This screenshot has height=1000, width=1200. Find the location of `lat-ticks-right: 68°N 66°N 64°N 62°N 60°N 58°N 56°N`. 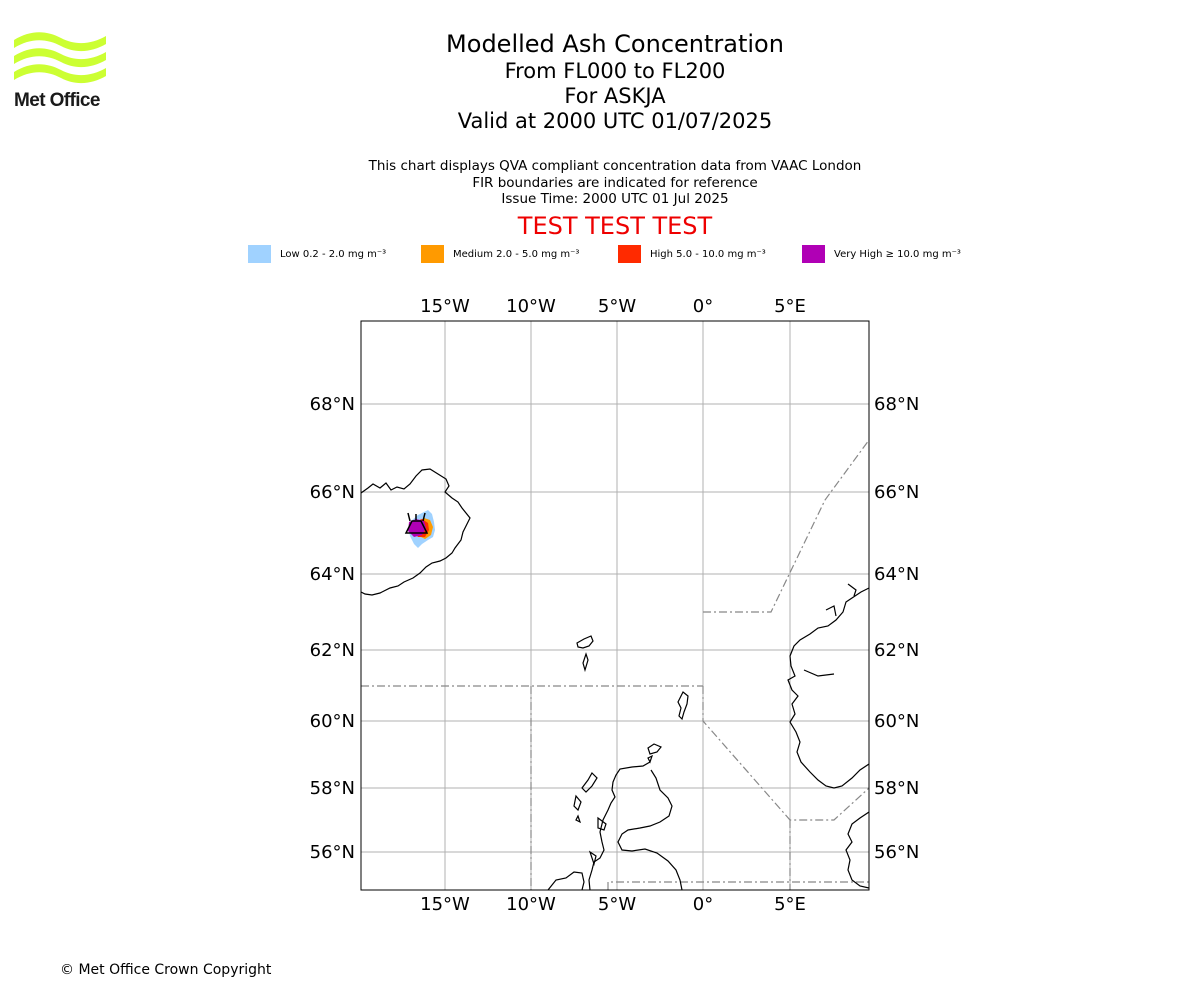

lat-ticks-right: 68°N 66°N 64°N 62°N 60°N 58°N 56°N is located at coordinates (896, 628).